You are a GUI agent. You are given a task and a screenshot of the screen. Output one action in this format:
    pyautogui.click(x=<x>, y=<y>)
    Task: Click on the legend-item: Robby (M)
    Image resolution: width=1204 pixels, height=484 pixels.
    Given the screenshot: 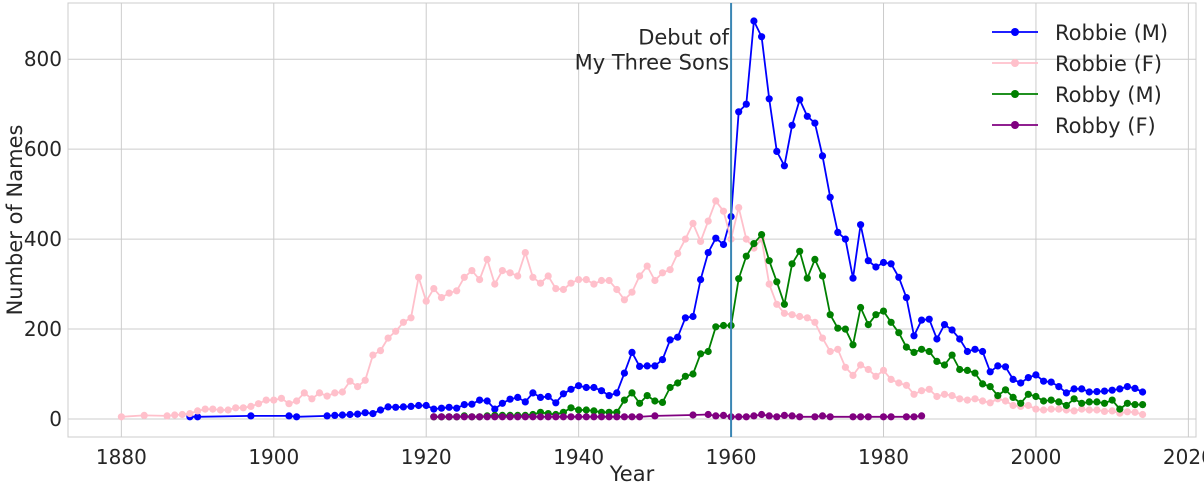 What is the action you would take?
    pyautogui.click(x=1077, y=95)
    